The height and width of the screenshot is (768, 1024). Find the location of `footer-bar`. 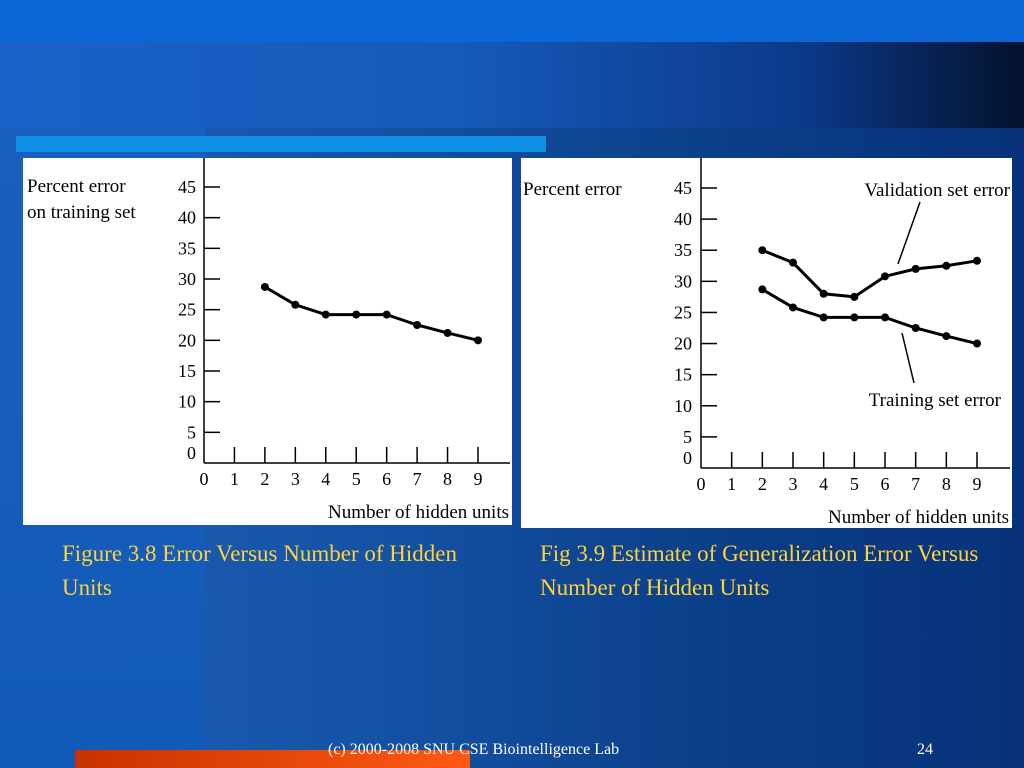

footer-bar is located at coordinates (272, 759).